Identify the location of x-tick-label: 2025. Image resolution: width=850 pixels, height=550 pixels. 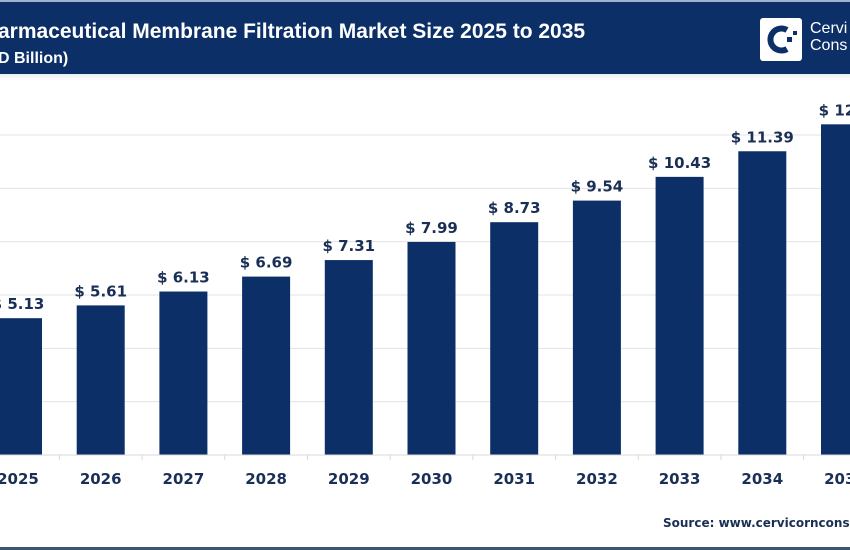
(19, 479).